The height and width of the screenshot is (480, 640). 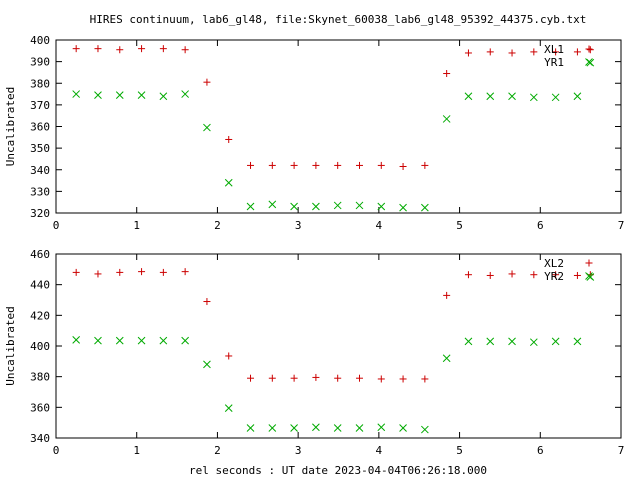 I want to click on y-tick-label: 420, so click(x=40, y=315).